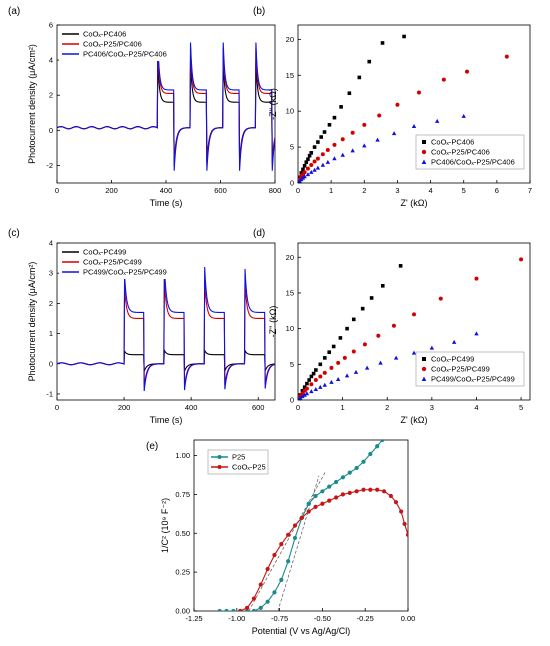 The image size is (550, 646). What do you see at coordinates (301, 631) in the screenshot?
I see `x-axis-label: Potential (V vs Ag/Ag/Cl)` at bounding box center [301, 631].